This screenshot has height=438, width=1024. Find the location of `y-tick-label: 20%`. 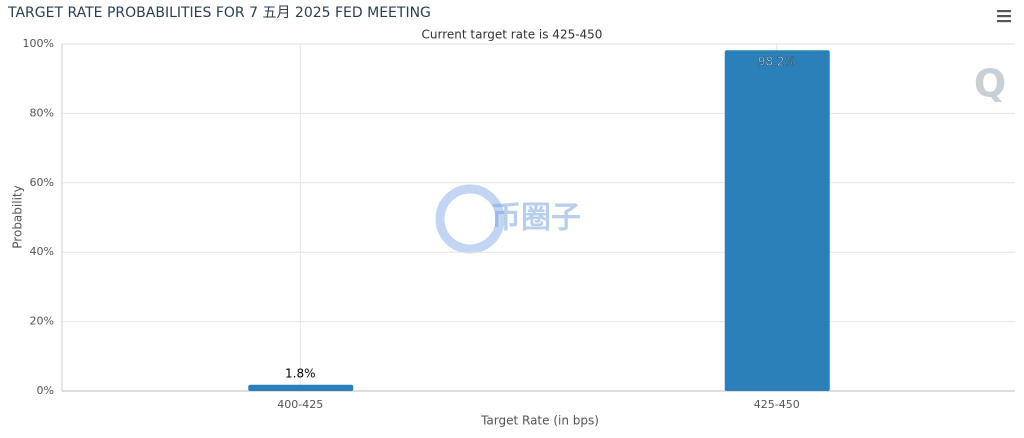

y-tick-label: 20% is located at coordinates (42, 321).